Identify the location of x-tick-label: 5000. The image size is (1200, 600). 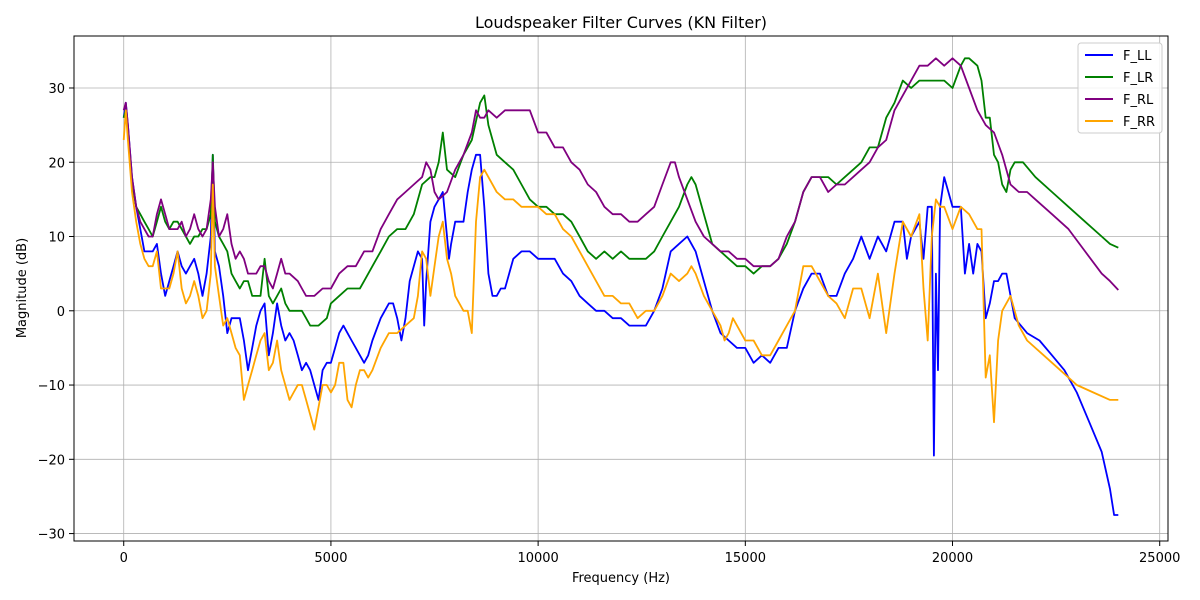
(330, 558).